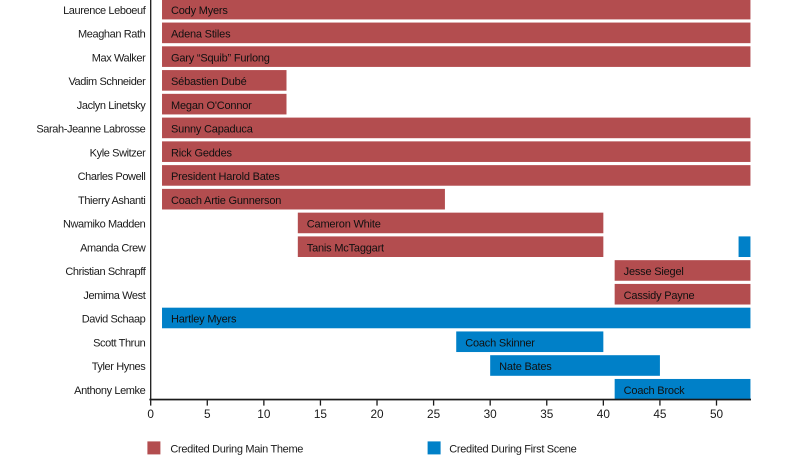 The image size is (800, 458). Describe the element at coordinates (110, 391) in the screenshot. I see `svg-text: Anthony Lemke` at that location.